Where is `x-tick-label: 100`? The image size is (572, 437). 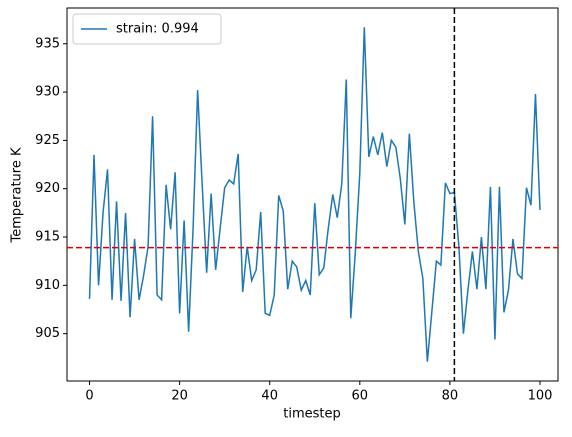 x-tick-label: 100 is located at coordinates (540, 396).